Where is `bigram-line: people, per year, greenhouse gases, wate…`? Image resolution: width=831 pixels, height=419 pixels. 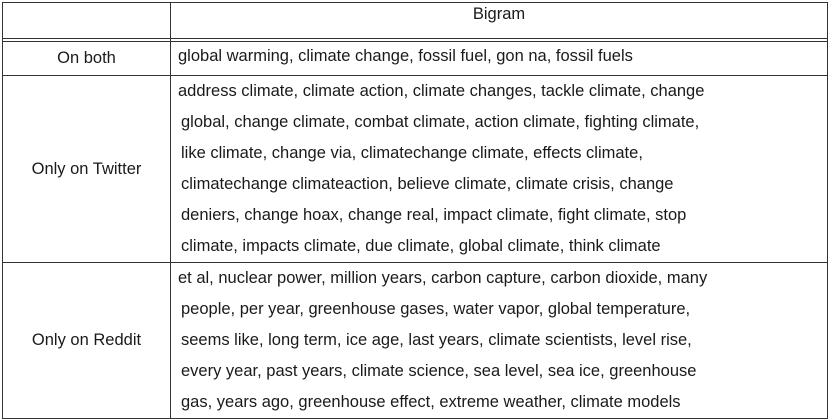 bigram-line: people, per year, greenhouse gases, wate… is located at coordinates (436, 309).